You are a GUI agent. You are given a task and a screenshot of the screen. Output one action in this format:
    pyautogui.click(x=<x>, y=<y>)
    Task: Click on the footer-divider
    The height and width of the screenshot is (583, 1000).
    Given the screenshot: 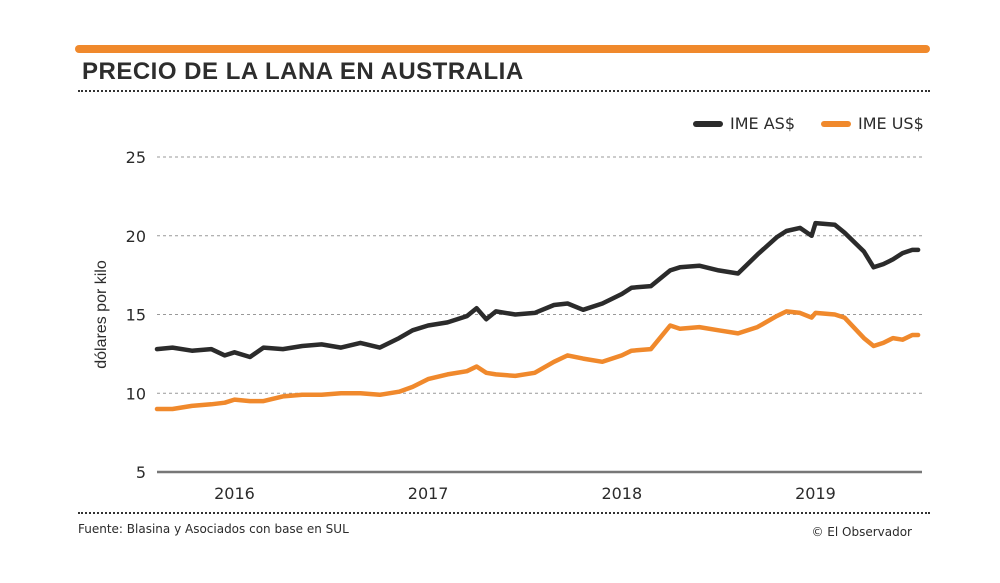 What is the action you would take?
    pyautogui.click(x=504, y=513)
    